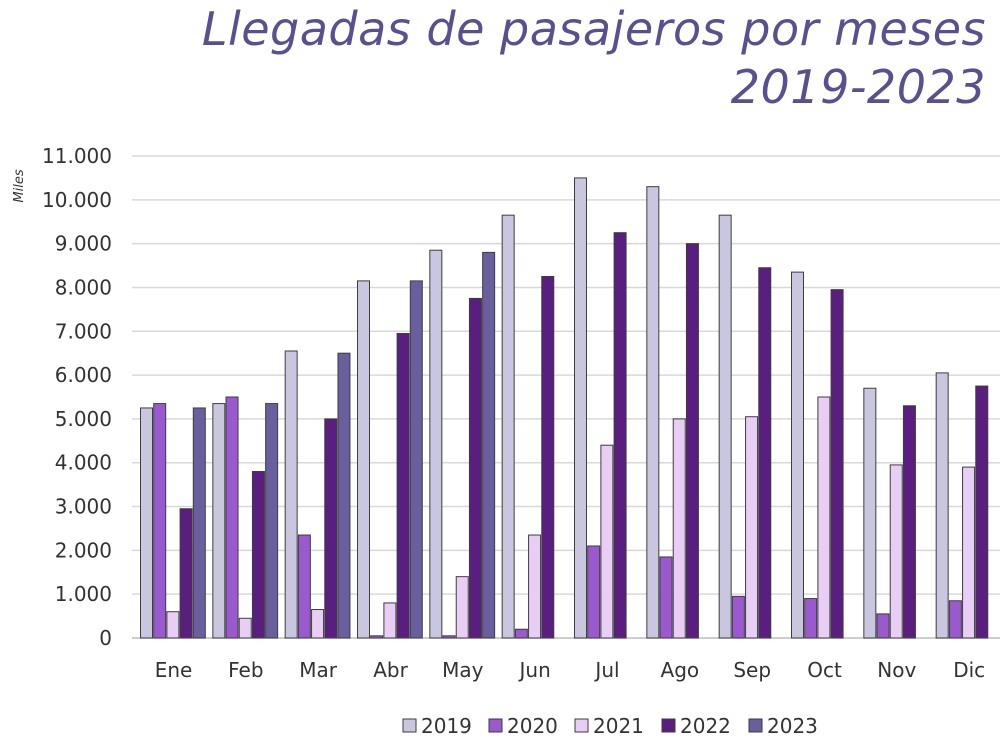  I want to click on bar-2022-Jun, so click(548, 457).